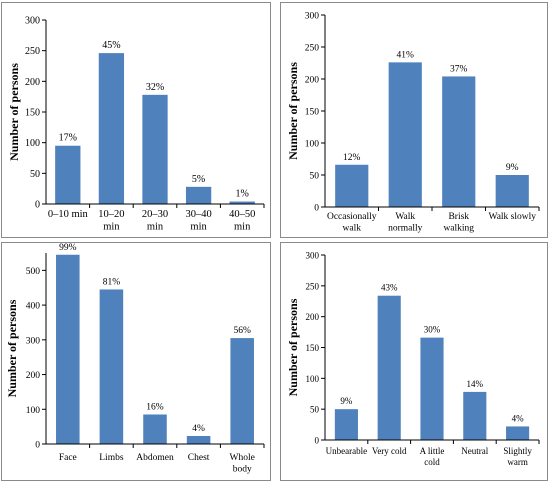 This screenshot has width=550, height=483. Describe the element at coordinates (111, 221) in the screenshot. I see `category-label: 10–20 min` at that location.